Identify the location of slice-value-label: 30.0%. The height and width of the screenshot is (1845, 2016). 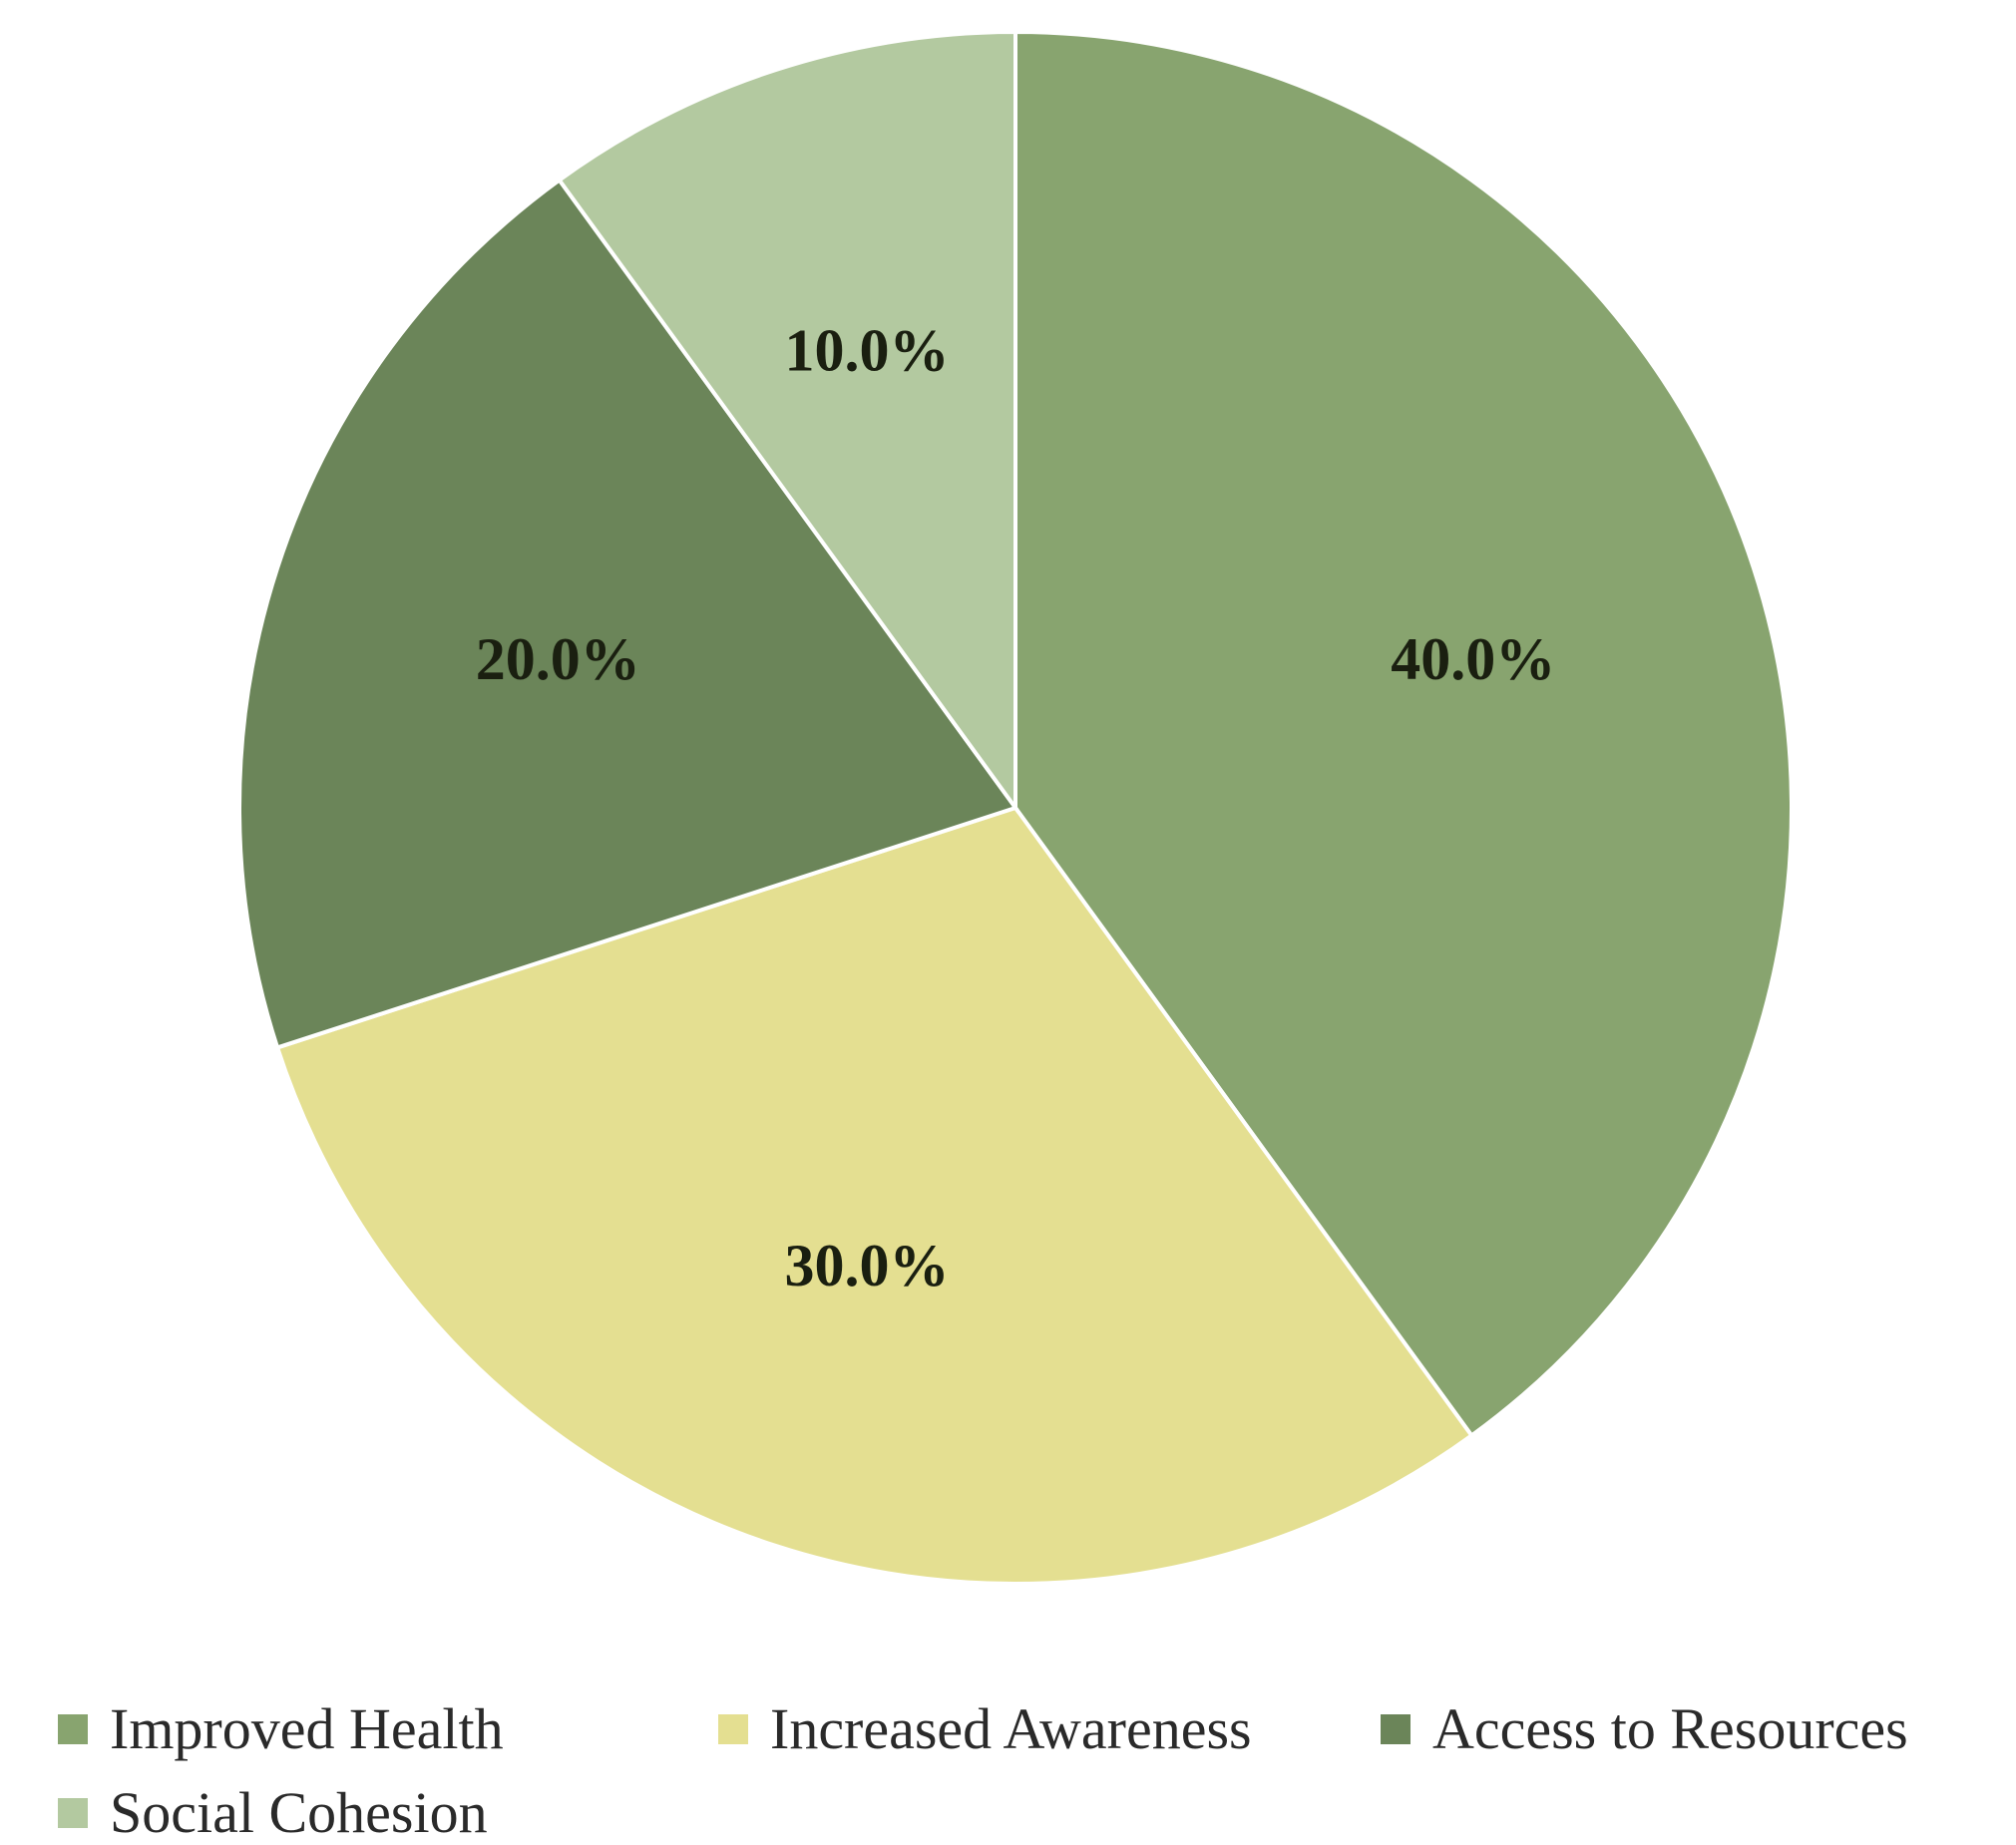
(867, 1265).